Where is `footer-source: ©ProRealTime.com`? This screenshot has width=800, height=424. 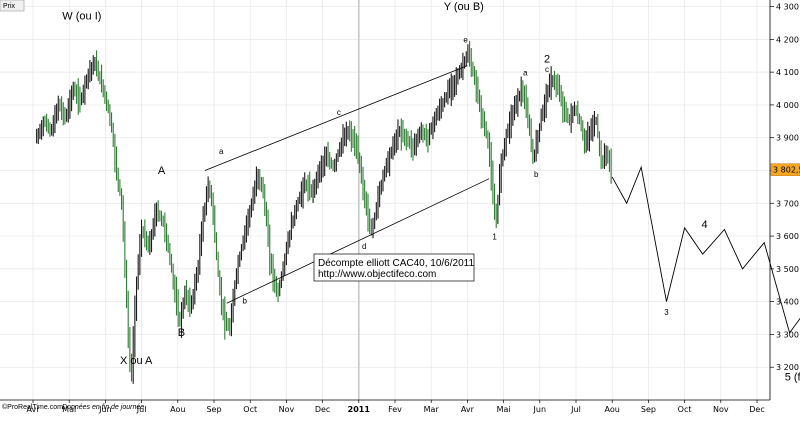 footer-source: ©ProRealTime.com is located at coordinates (32, 407).